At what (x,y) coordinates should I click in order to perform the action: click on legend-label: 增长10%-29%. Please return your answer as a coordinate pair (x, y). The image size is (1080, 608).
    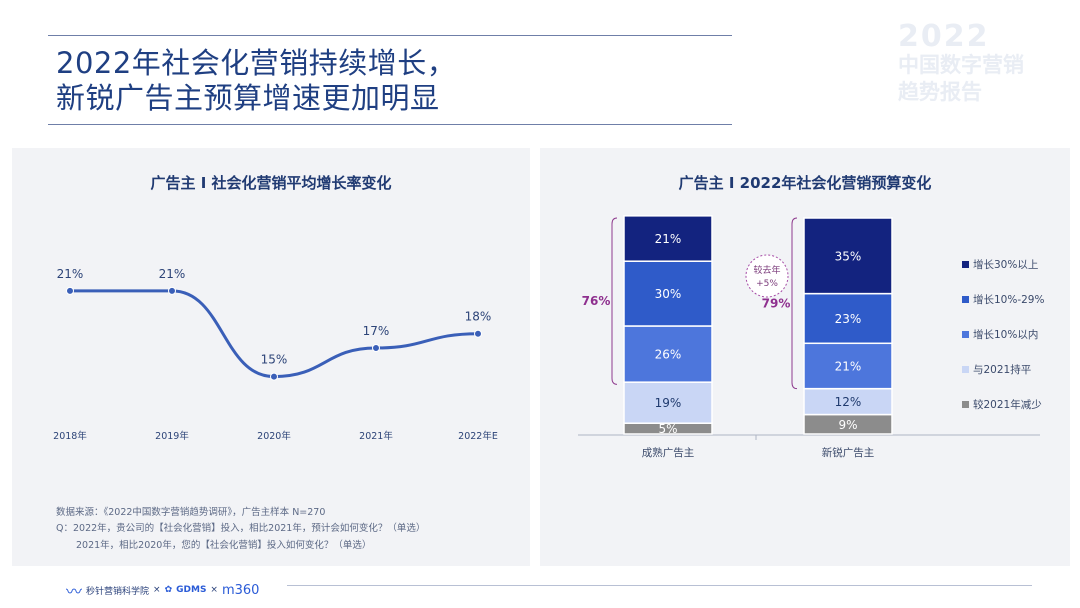
    Looking at the image, I should click on (1009, 300).